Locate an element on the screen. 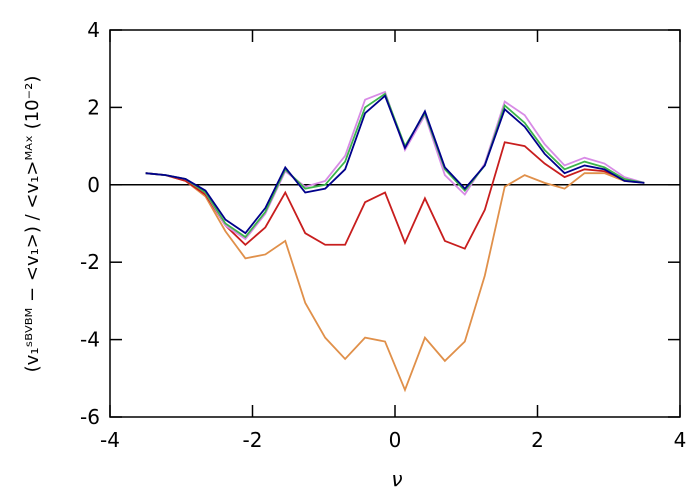 The height and width of the screenshot is (500, 700). y-tick-label: -4 is located at coordinates (90, 340).